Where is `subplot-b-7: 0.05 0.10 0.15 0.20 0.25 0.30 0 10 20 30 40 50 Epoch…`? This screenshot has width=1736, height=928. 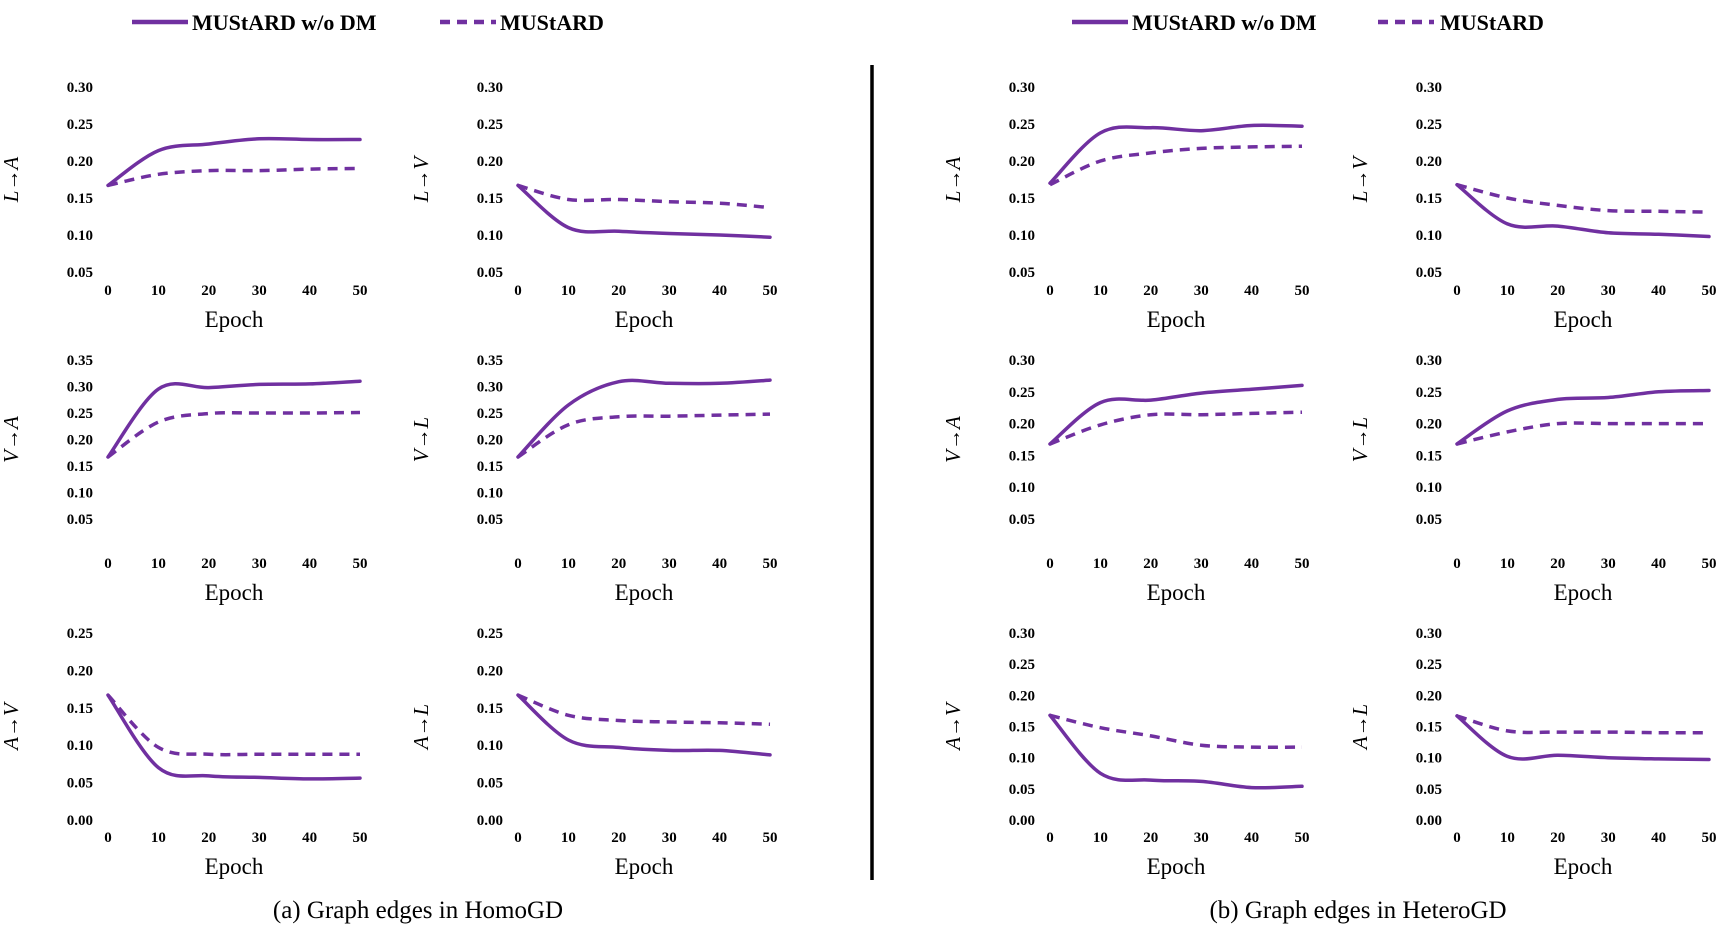 subplot-b-7: 0.05 0.10 0.15 0.20 0.25 0.30 0 10 20 30 40 50 Epoch… is located at coordinates (1125, 479).